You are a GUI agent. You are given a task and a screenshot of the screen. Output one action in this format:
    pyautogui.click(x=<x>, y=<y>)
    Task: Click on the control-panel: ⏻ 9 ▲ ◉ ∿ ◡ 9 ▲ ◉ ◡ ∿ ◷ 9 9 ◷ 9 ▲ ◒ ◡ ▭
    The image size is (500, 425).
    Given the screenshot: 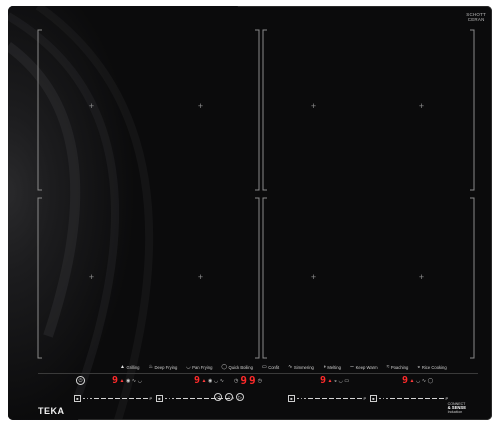 What is the action you would take?
    pyautogui.click(x=258, y=386)
    